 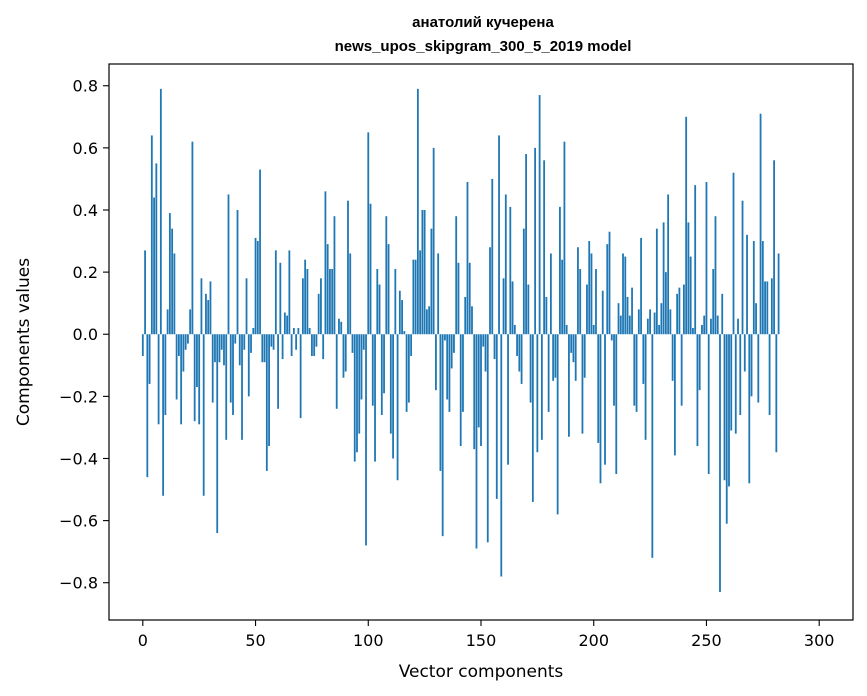 What do you see at coordinates (483, 46) in the screenshot?
I see `chart-subtitle: news_upos_skipgram_300_5_2019 model` at bounding box center [483, 46].